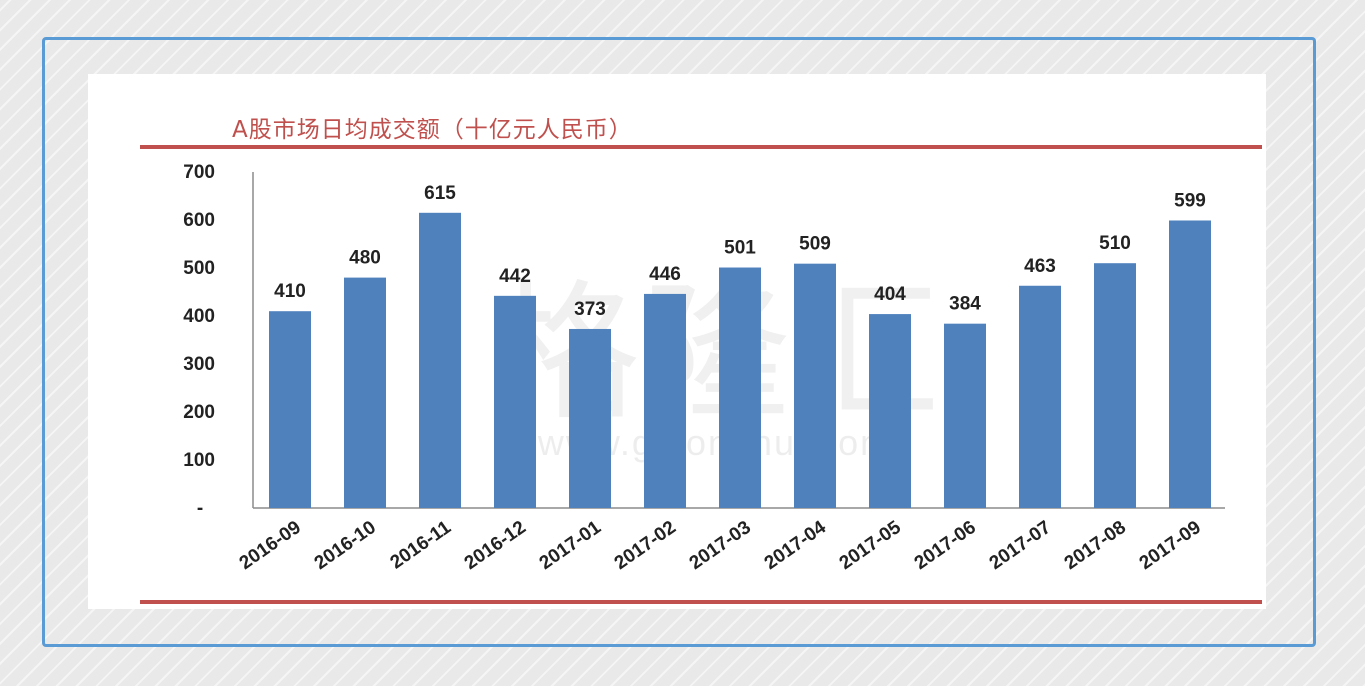 The width and height of the screenshot is (1365, 686). What do you see at coordinates (345, 545) in the screenshot?
I see `x-tick-label: 2016-10` at bounding box center [345, 545].